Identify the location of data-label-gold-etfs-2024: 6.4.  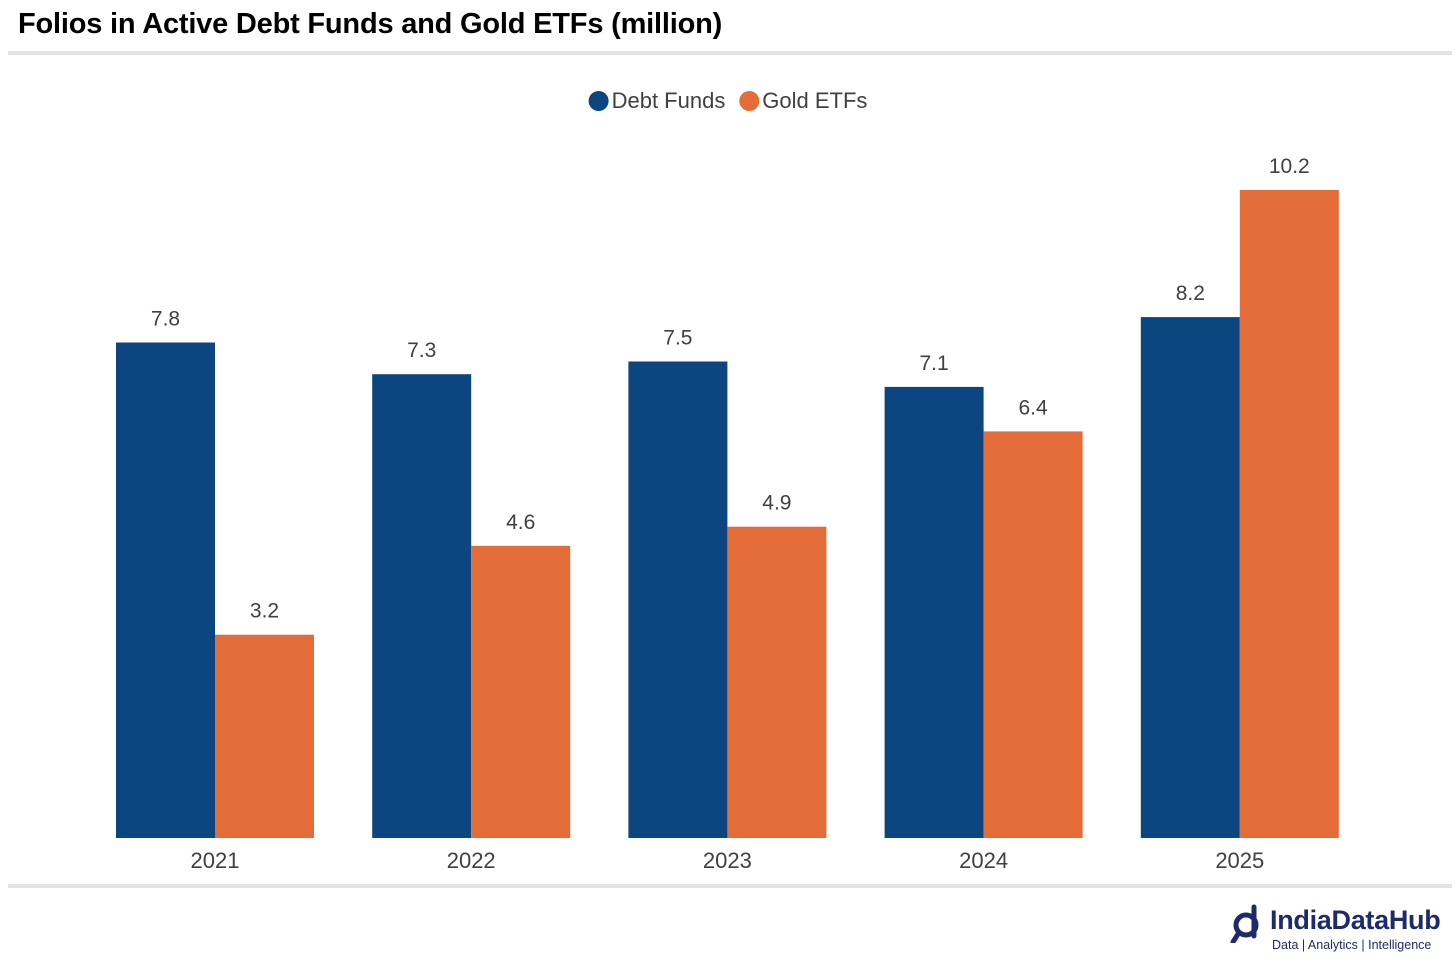
(1033, 407).